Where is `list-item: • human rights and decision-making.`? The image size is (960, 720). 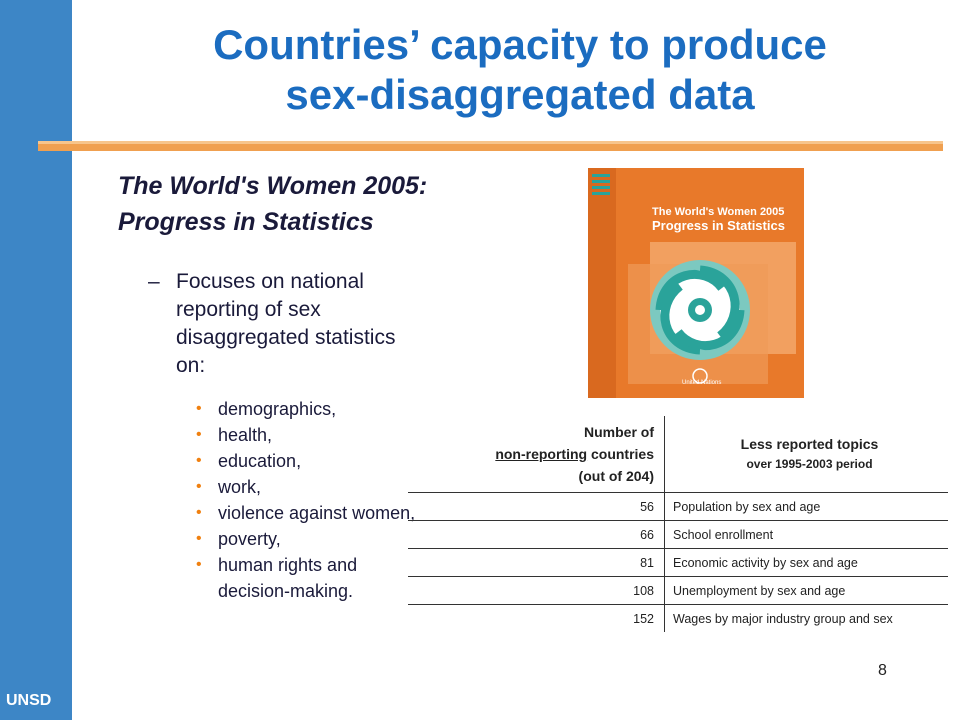
list-item: • human rights and decision-making. is located at coordinates (306, 578).